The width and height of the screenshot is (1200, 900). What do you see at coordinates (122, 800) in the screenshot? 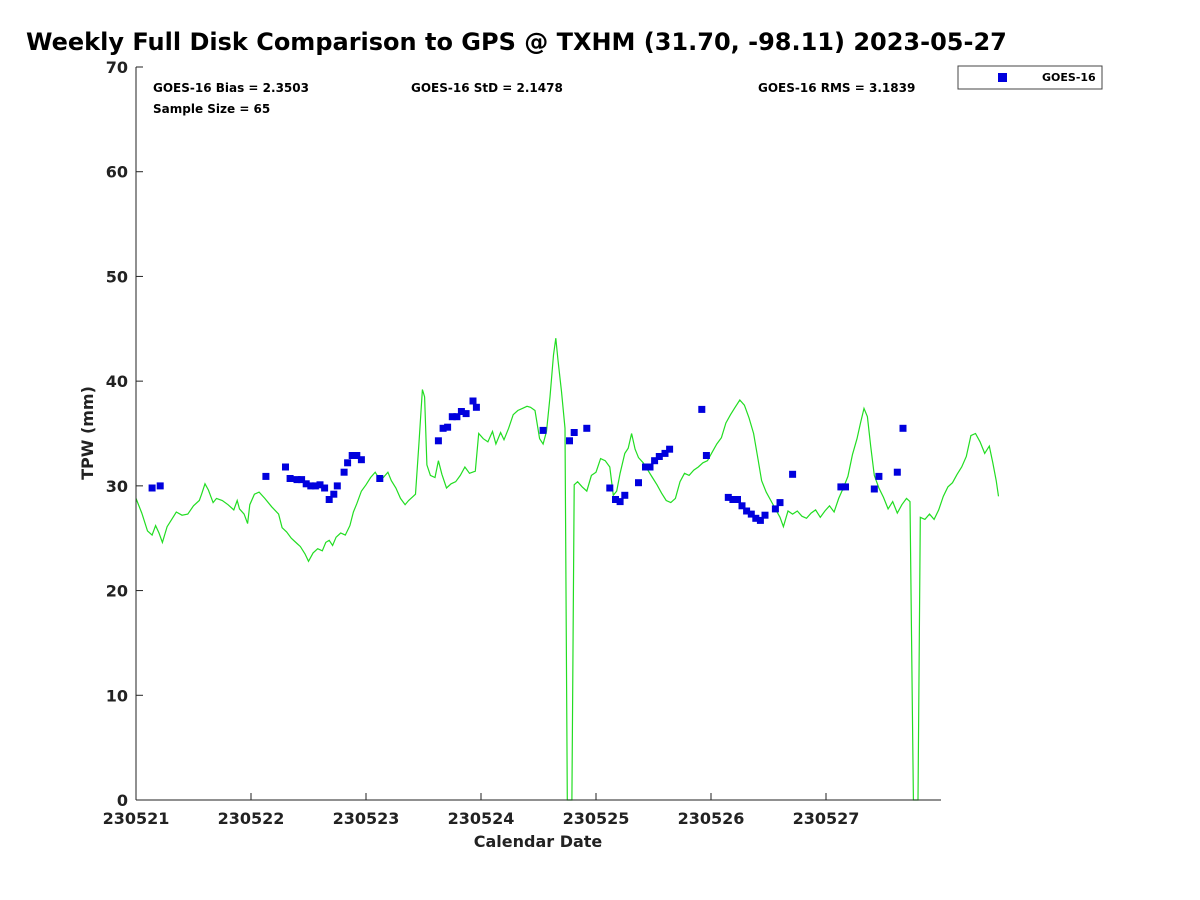
I see `y-tick-label: 0` at bounding box center [122, 800].